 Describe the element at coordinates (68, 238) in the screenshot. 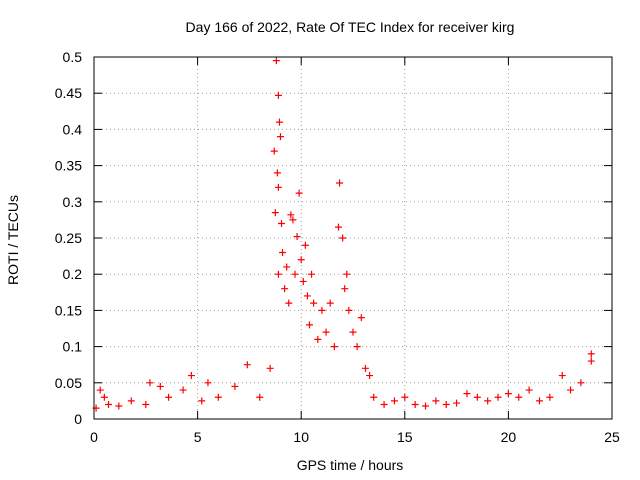

I see `y-tick-label: 0.25` at that location.